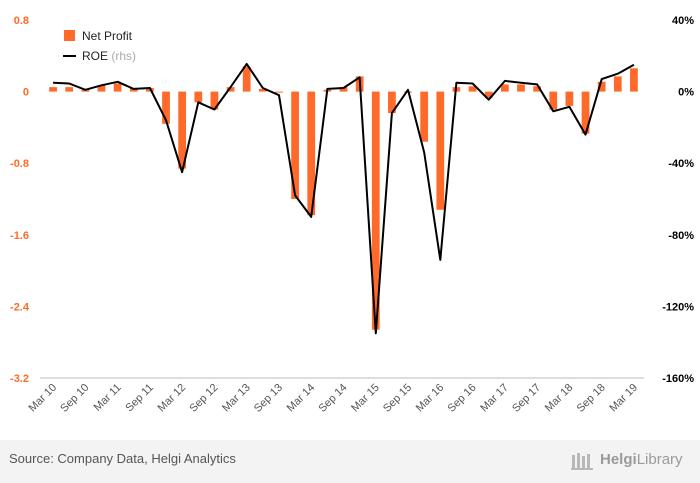 The width and height of the screenshot is (700, 483). What do you see at coordinates (139, 398) in the screenshot?
I see `x-tick-label: Sep 11` at bounding box center [139, 398].